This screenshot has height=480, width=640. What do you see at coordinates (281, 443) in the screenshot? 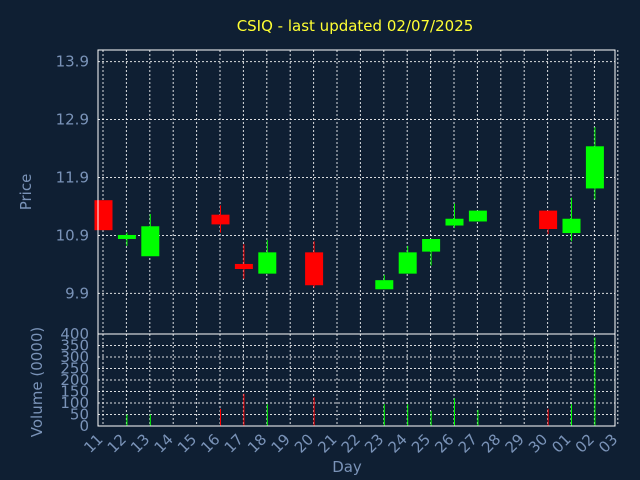
I see `day-tick-label: 19` at bounding box center [281, 443].